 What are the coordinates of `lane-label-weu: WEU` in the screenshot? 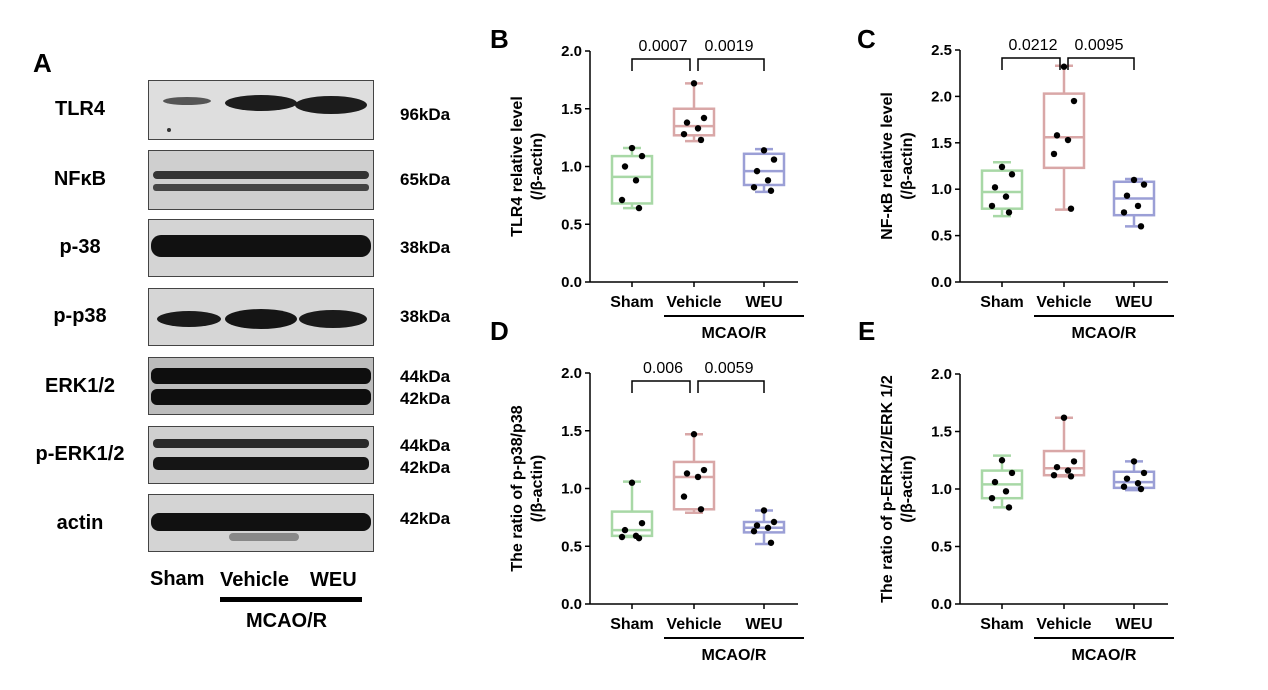 It's located at (333, 580).